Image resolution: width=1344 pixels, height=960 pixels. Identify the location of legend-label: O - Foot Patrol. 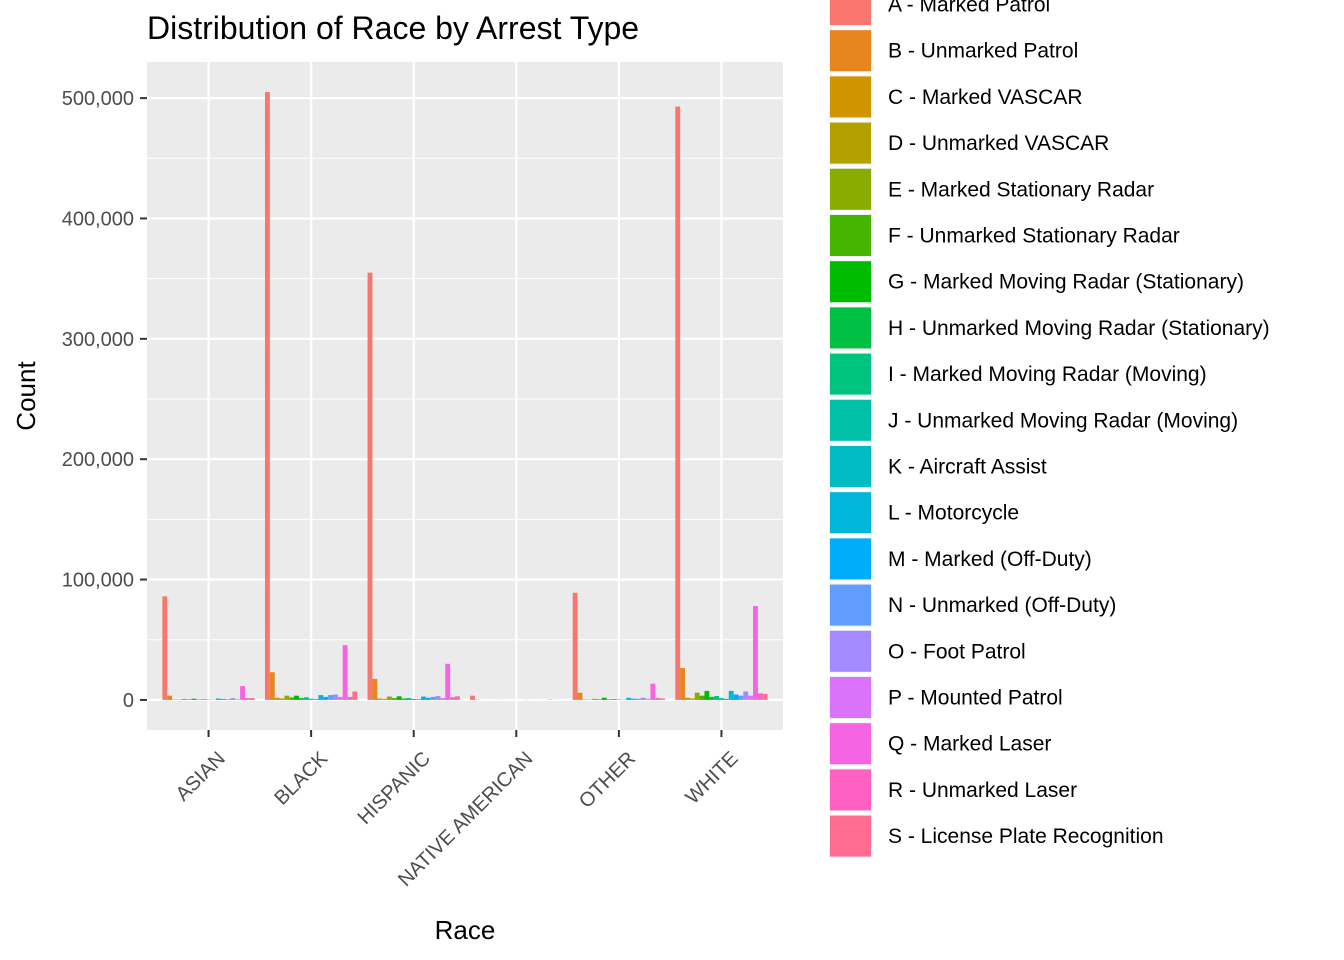
(957, 651).